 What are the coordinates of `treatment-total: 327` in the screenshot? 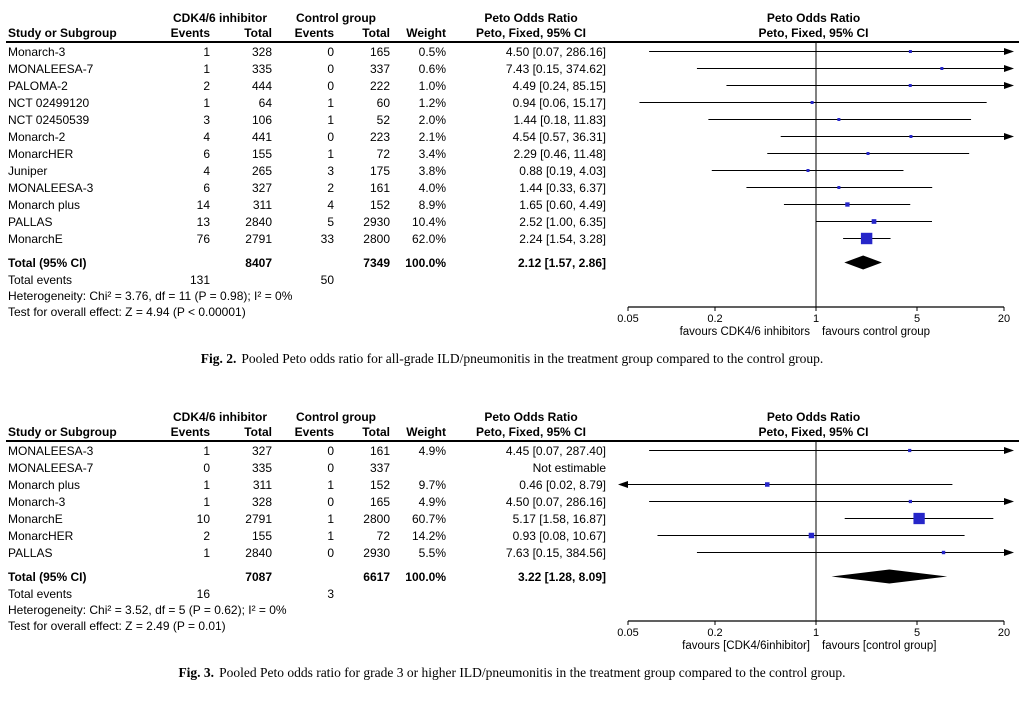 It's located at (261, 187).